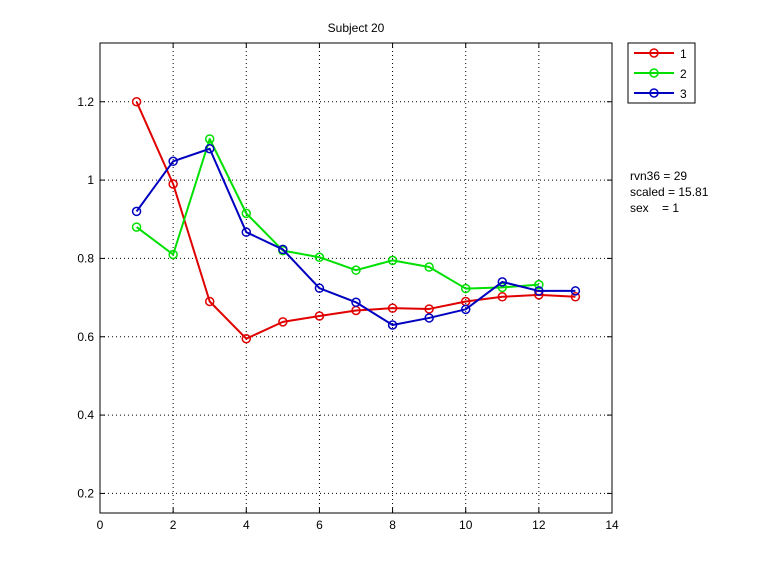 This screenshot has width=768, height=576. I want to click on y-tick-label: 0.2, so click(85, 493).